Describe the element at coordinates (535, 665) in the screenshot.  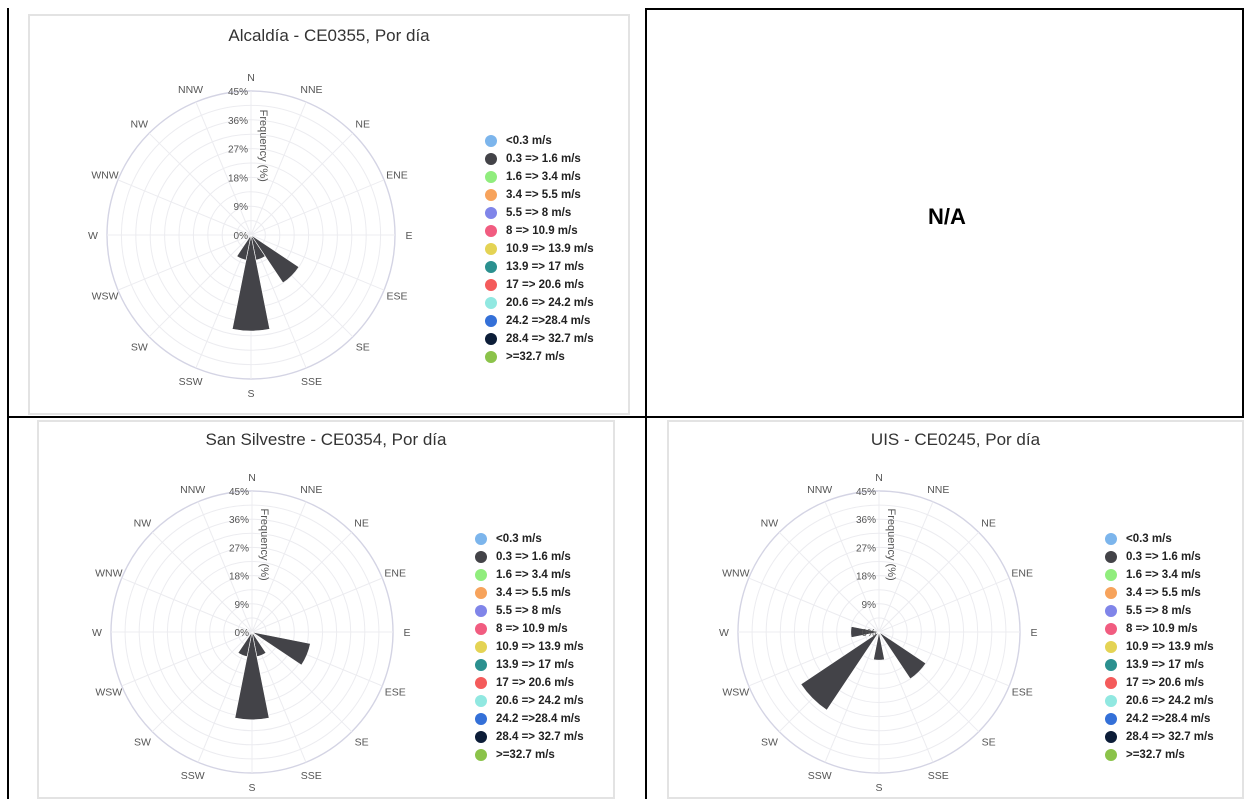
I see `legend-label: 13.9 => 17 m/s` at that location.